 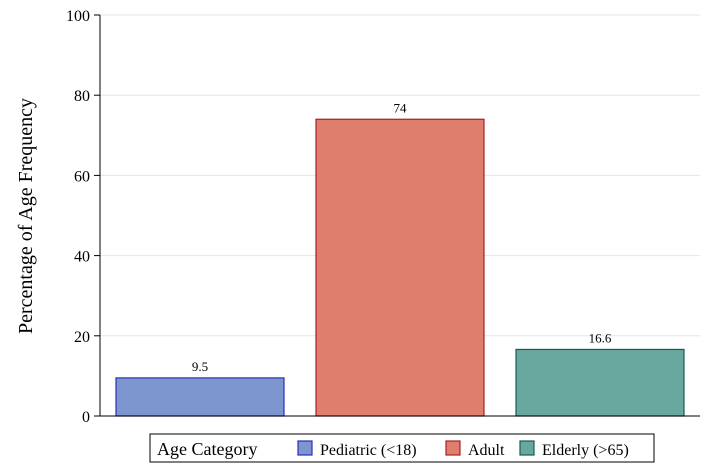 I want to click on y-axis-label: Percentage of Age Frequency, so click(x=26, y=216).